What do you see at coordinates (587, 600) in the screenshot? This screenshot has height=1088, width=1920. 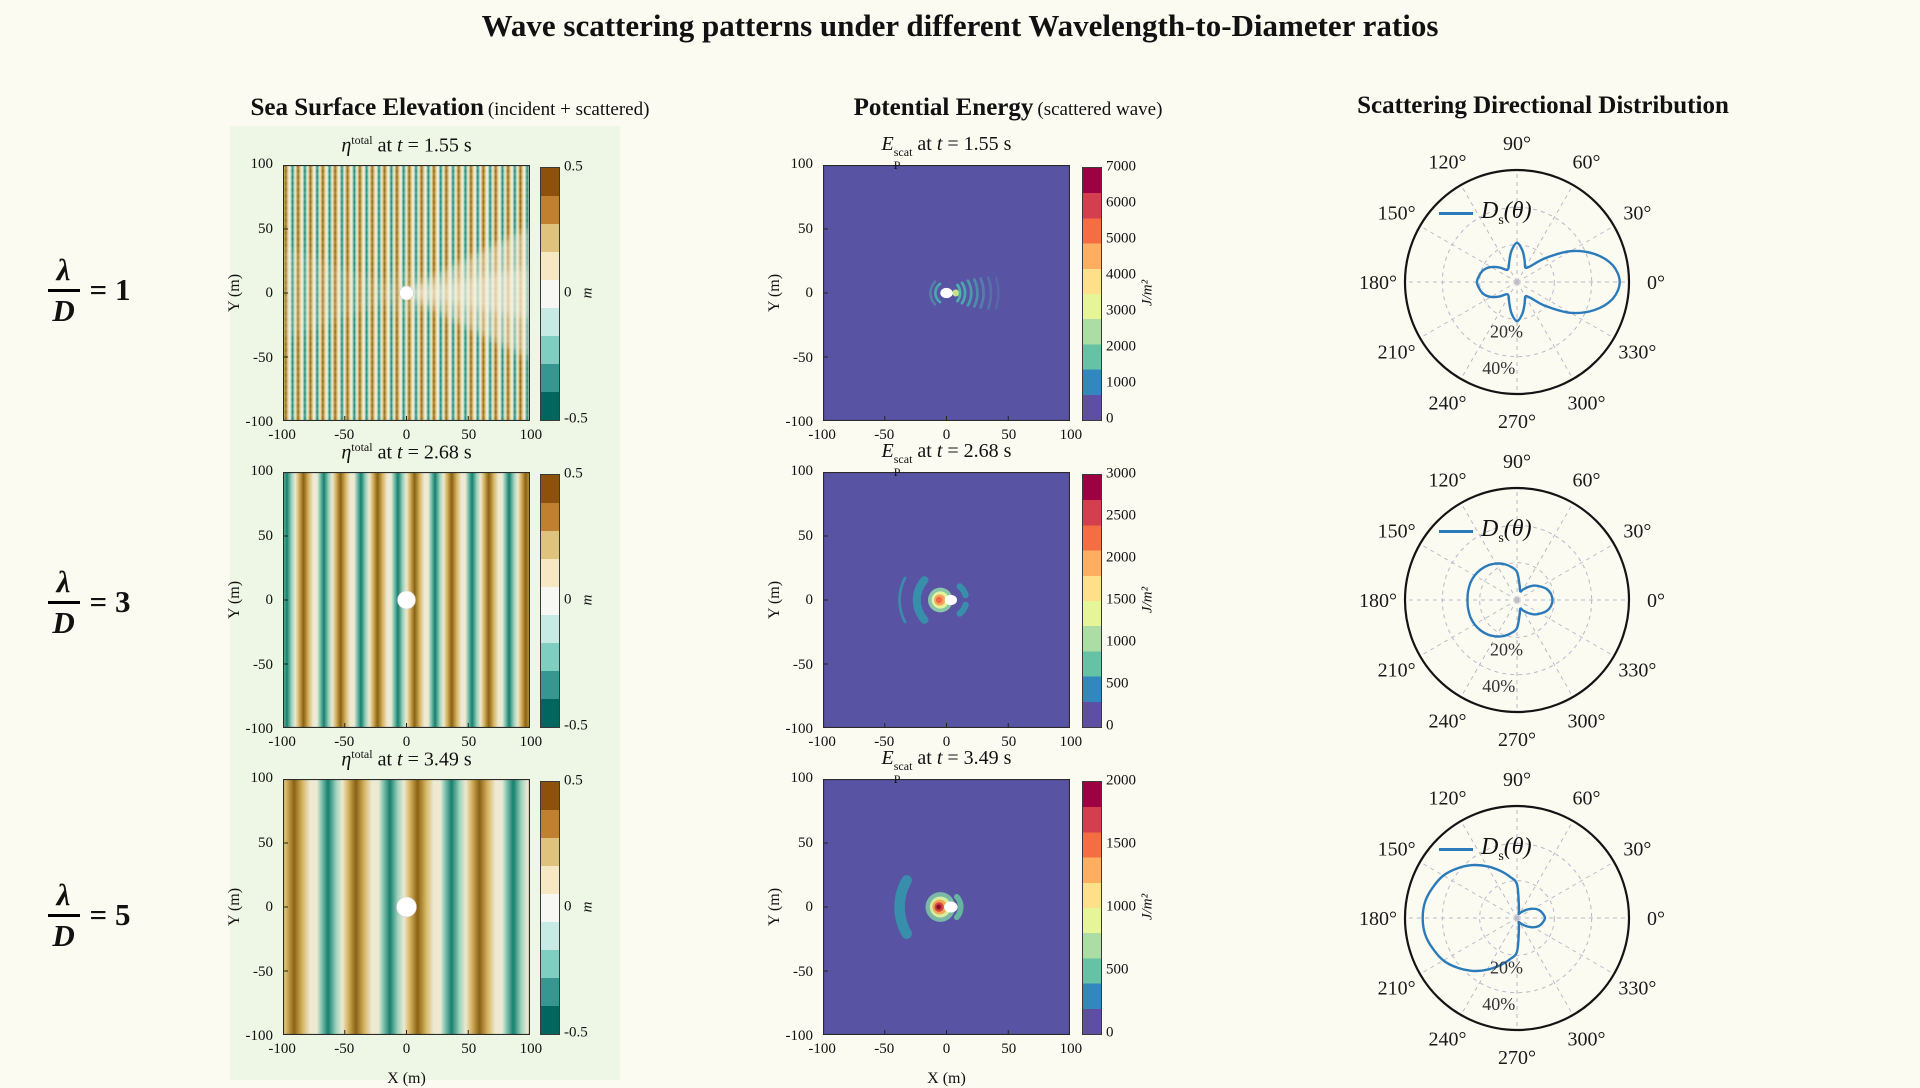 I see `colorbar-unit-surface-r2: m` at bounding box center [587, 600].